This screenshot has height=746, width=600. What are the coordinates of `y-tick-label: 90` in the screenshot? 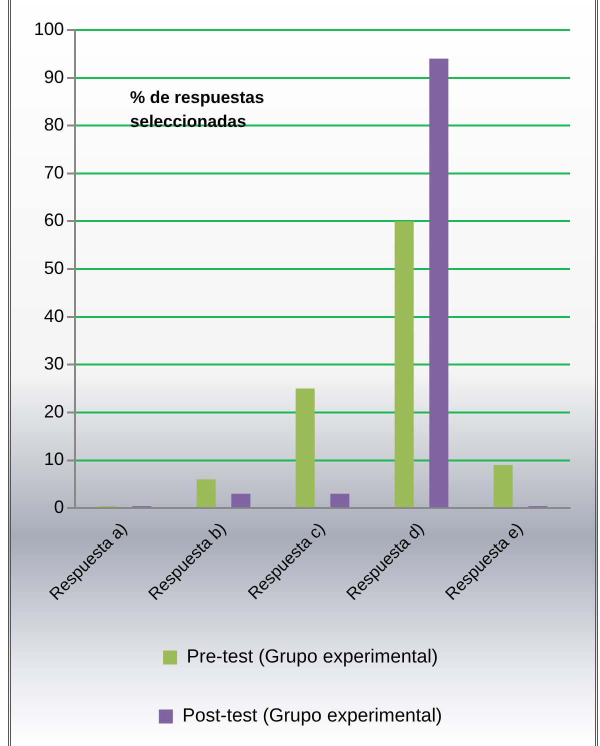 It's located at (54, 76).